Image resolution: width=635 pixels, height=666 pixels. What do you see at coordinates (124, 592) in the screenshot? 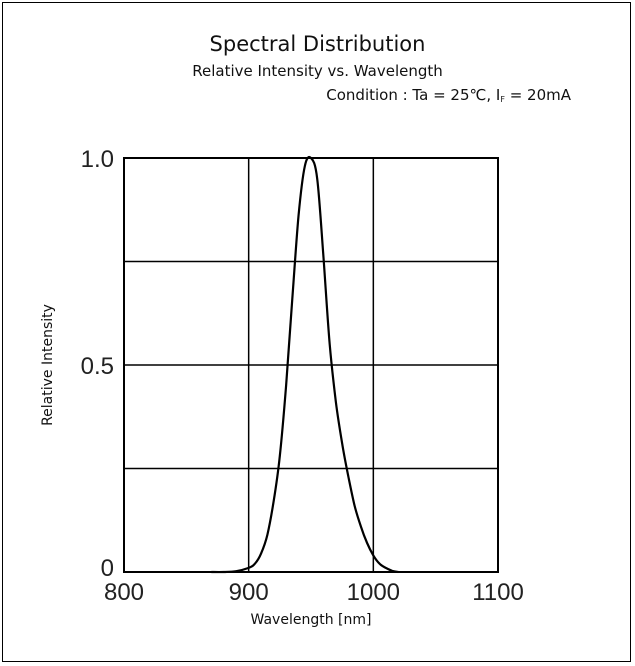
I see `x-tick-label: 800` at bounding box center [124, 592].